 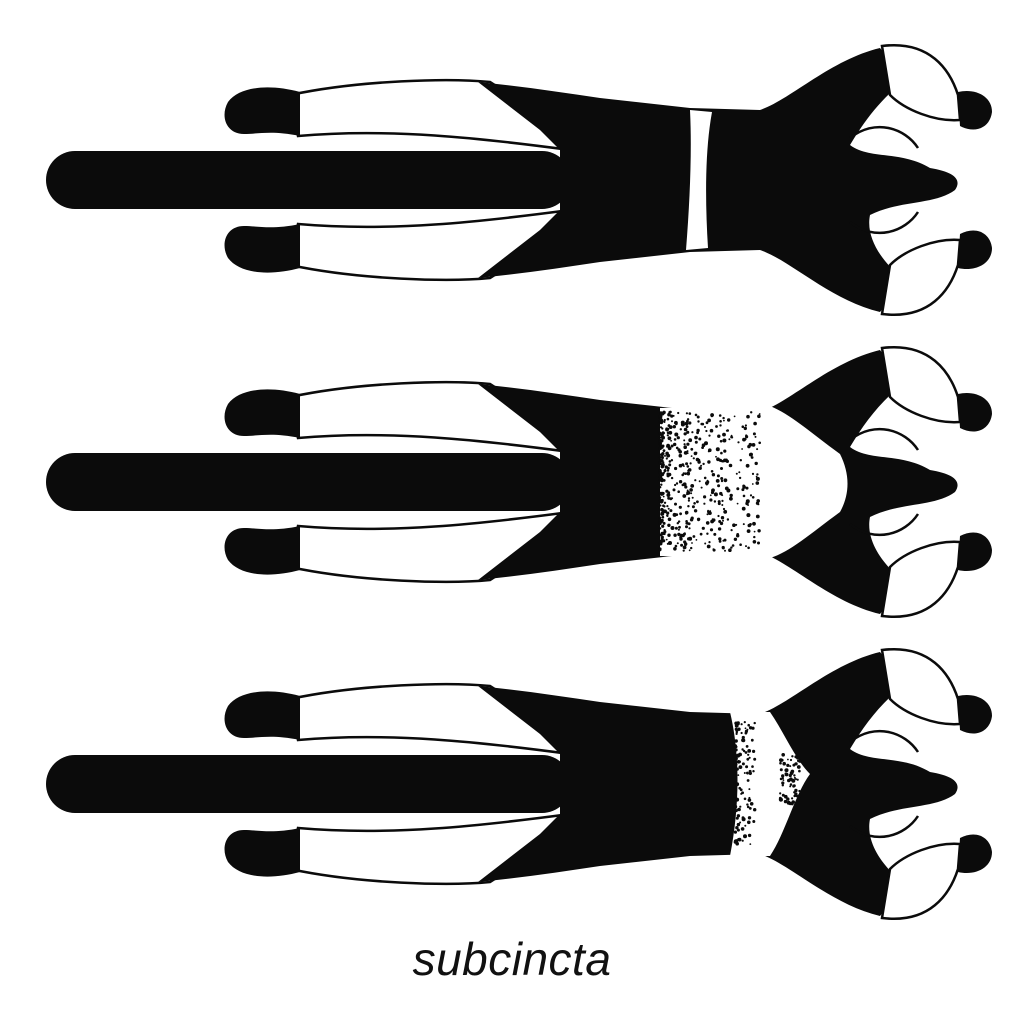 I want to click on stipple-gradient, so click(x=709, y=481).